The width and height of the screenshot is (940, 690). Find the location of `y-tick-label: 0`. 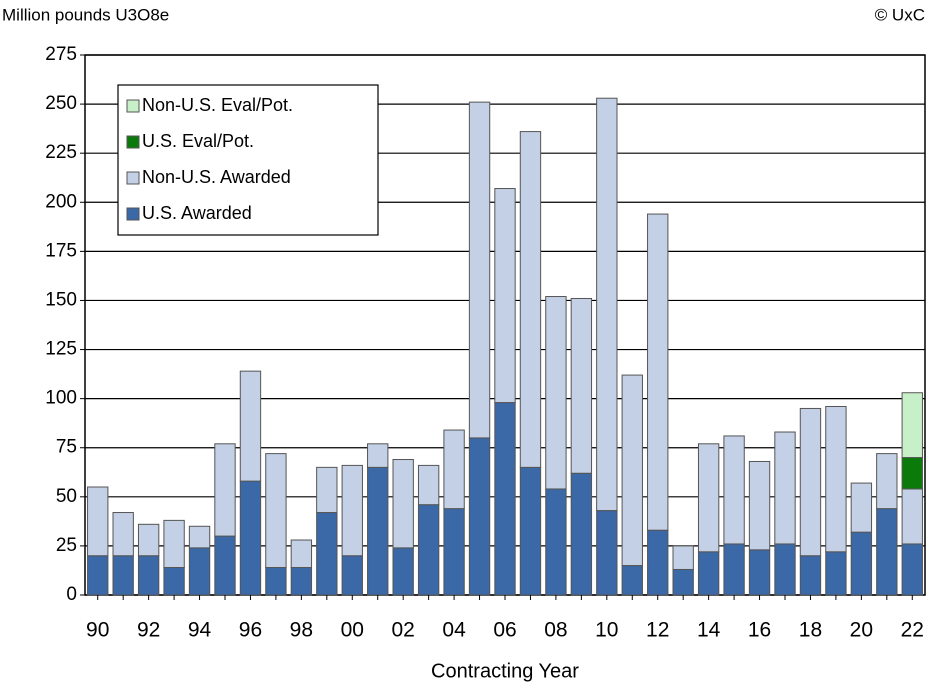

y-tick-label: 0 is located at coordinates (71, 594).